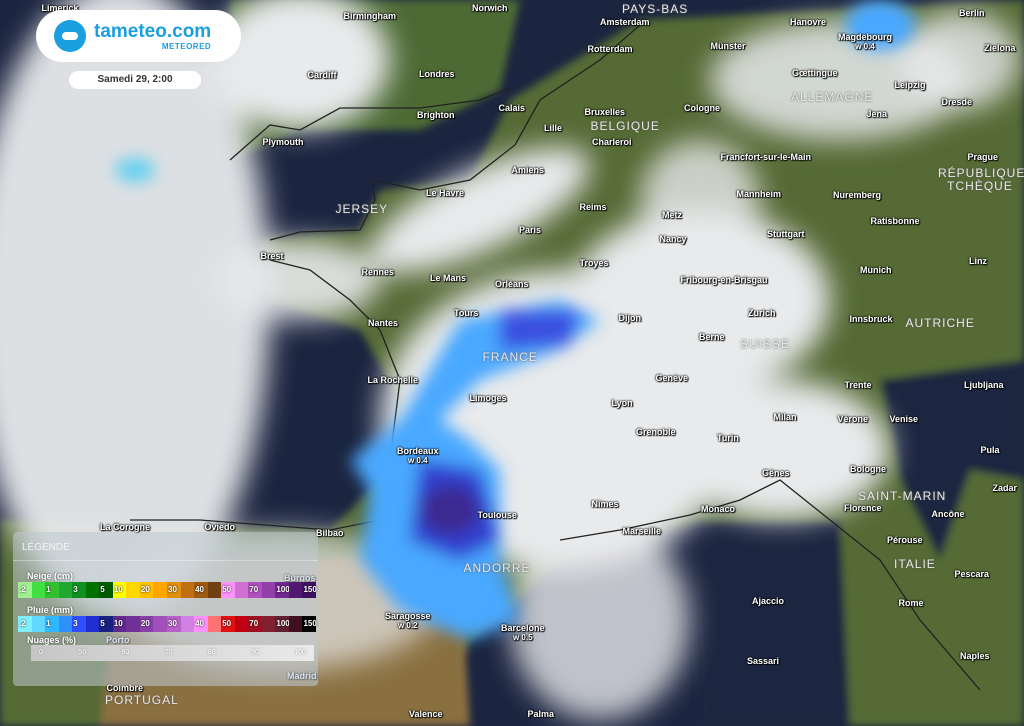 Image resolution: width=1024 pixels, height=726 pixels. I want to click on city-name: Lyon, so click(622, 403).